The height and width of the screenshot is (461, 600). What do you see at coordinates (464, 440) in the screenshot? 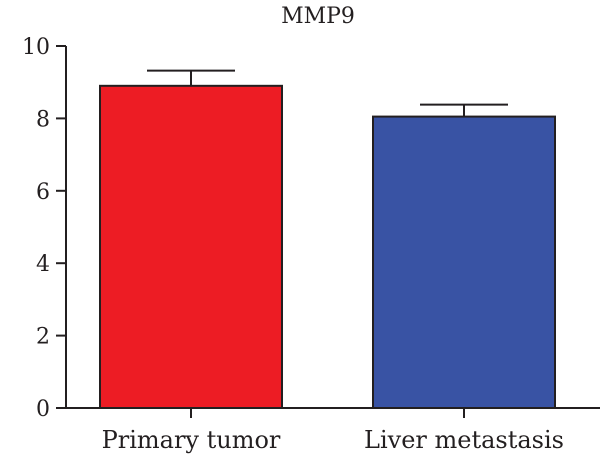
I see `x-tick-label: Liver metastasis` at bounding box center [464, 440].